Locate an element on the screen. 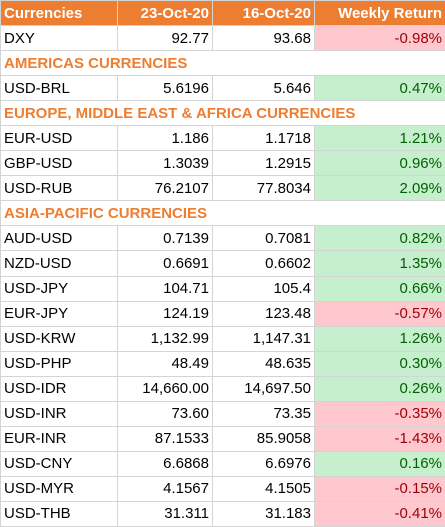  current-rate-cell: 0.7139 is located at coordinates (165, 238).